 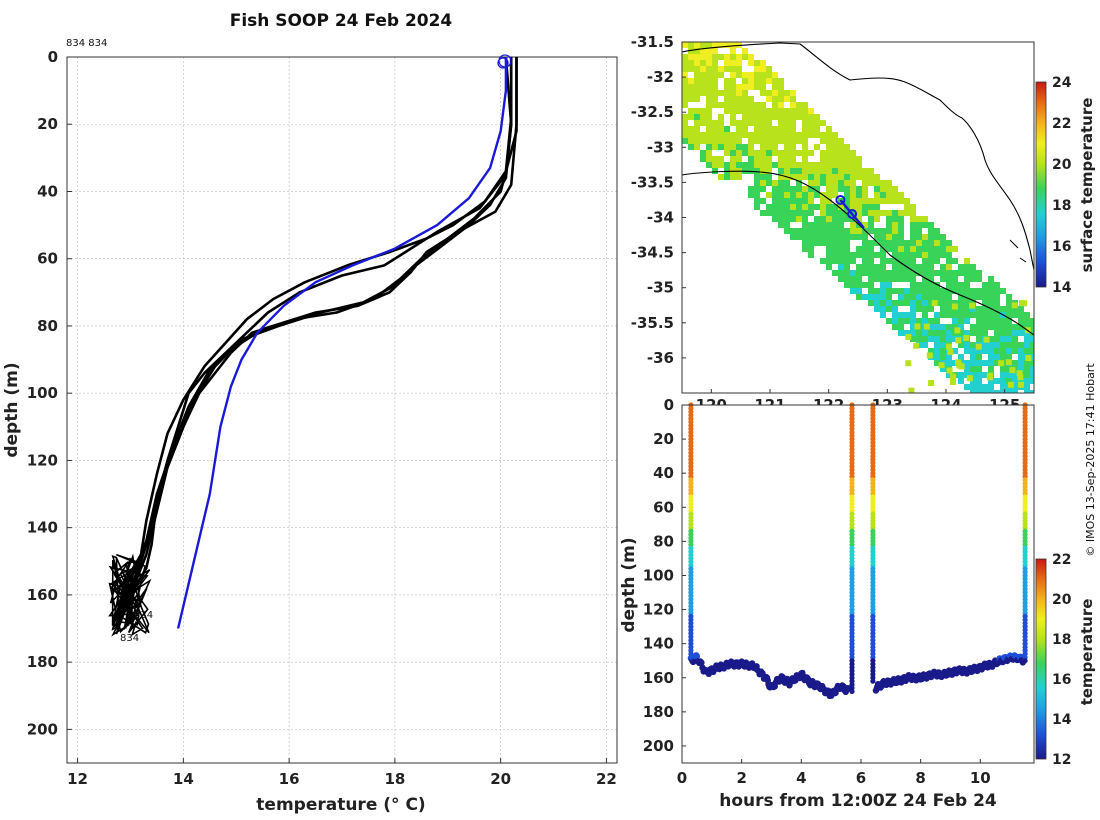 I want to click on map-y-tick-label: -33.5, so click(x=652, y=182).